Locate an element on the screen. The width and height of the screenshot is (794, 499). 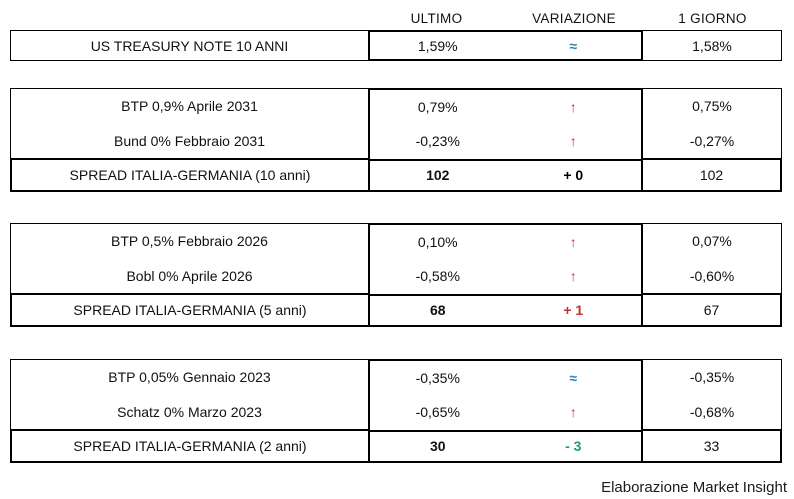
spread-variazione-value: + 0 is located at coordinates (573, 175).